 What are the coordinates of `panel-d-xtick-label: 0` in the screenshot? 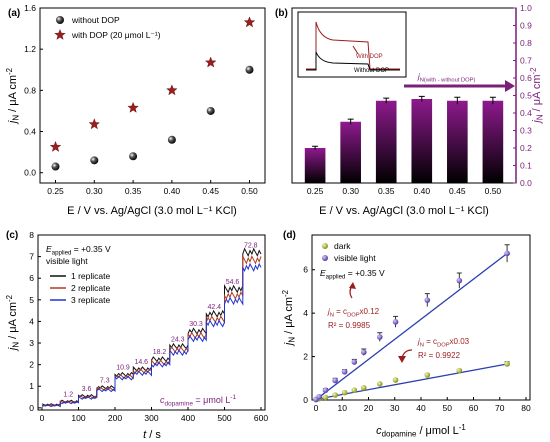 It's located at (316, 408).